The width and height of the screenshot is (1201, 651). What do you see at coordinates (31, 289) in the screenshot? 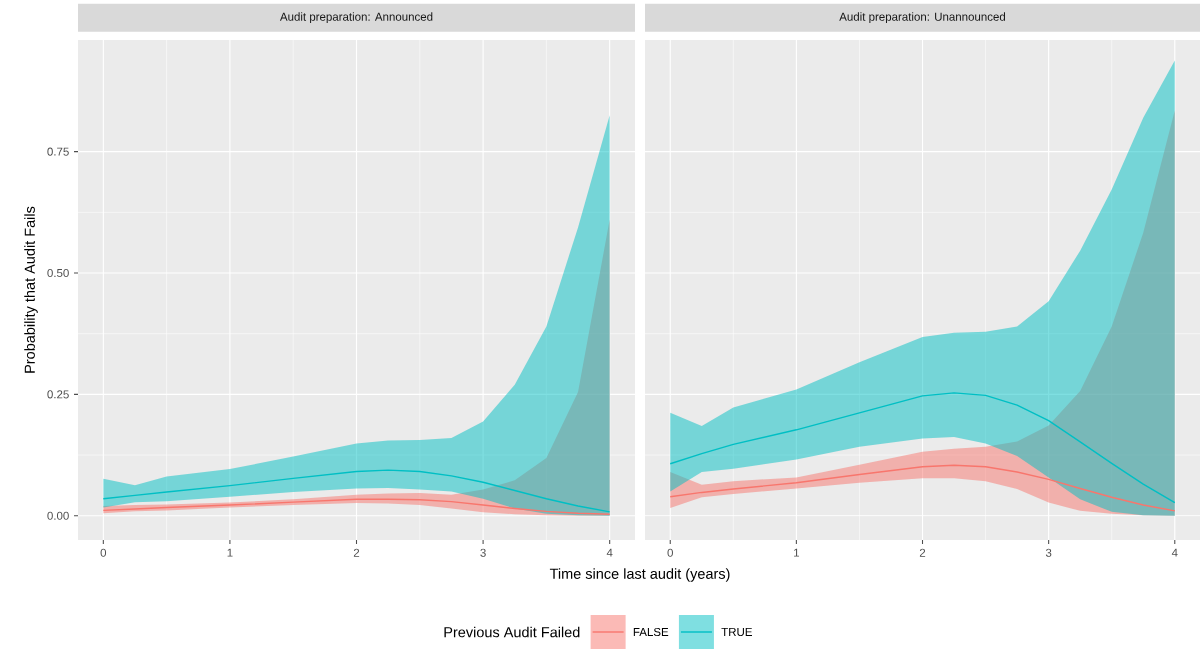
I see `y-axis-title: Probability that Audit Fails` at bounding box center [31, 289].